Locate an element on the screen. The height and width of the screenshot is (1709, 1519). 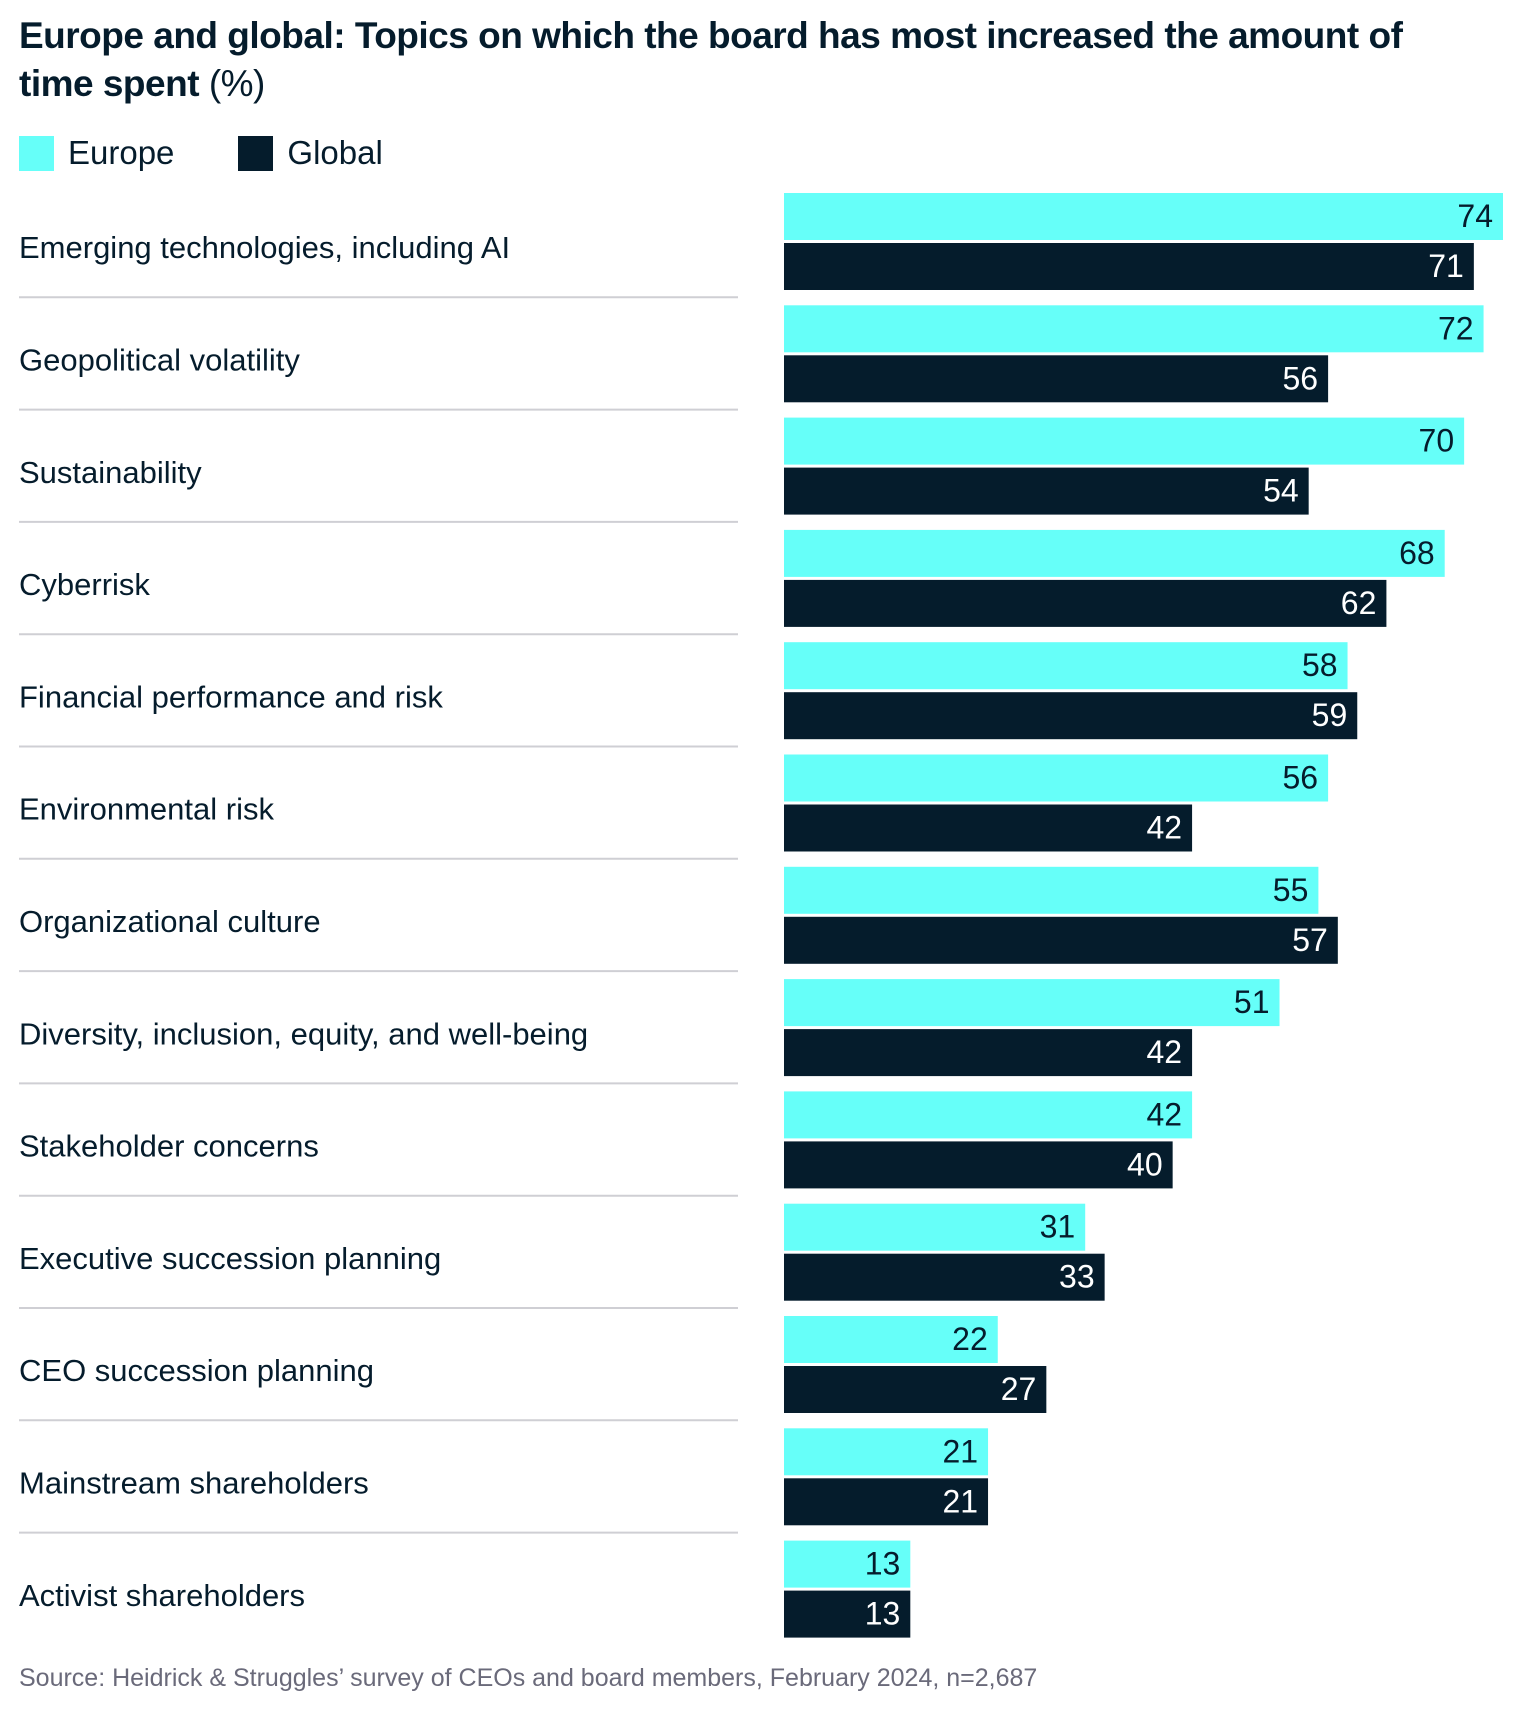
category-label: CEO succession planning is located at coordinates (196, 1370).